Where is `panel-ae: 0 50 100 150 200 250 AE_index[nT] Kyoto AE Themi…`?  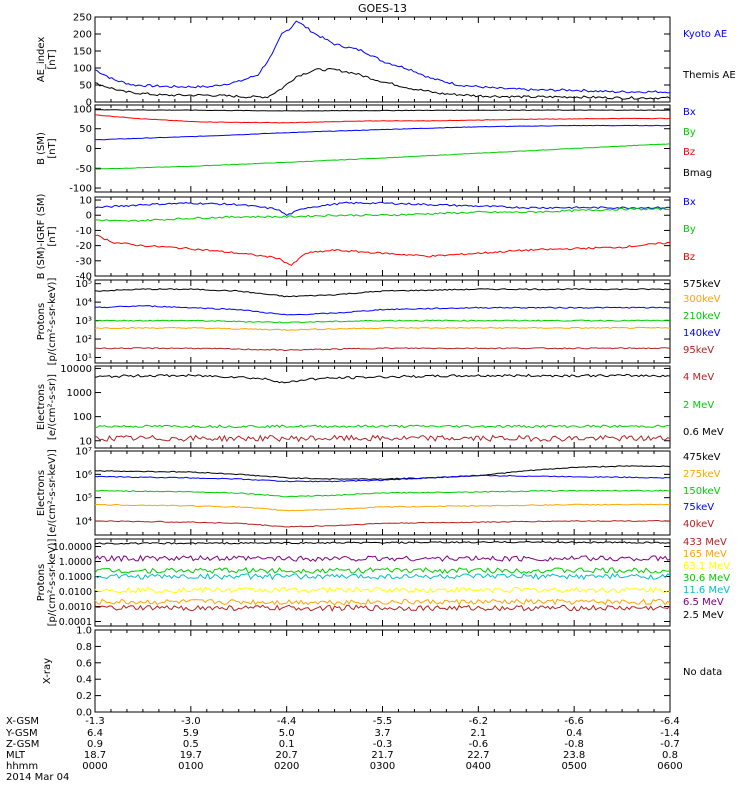
panel-ae: 0 50 100 150 200 250 AE_index[nT] Kyoto AE Themi… is located at coordinates (386, 61).